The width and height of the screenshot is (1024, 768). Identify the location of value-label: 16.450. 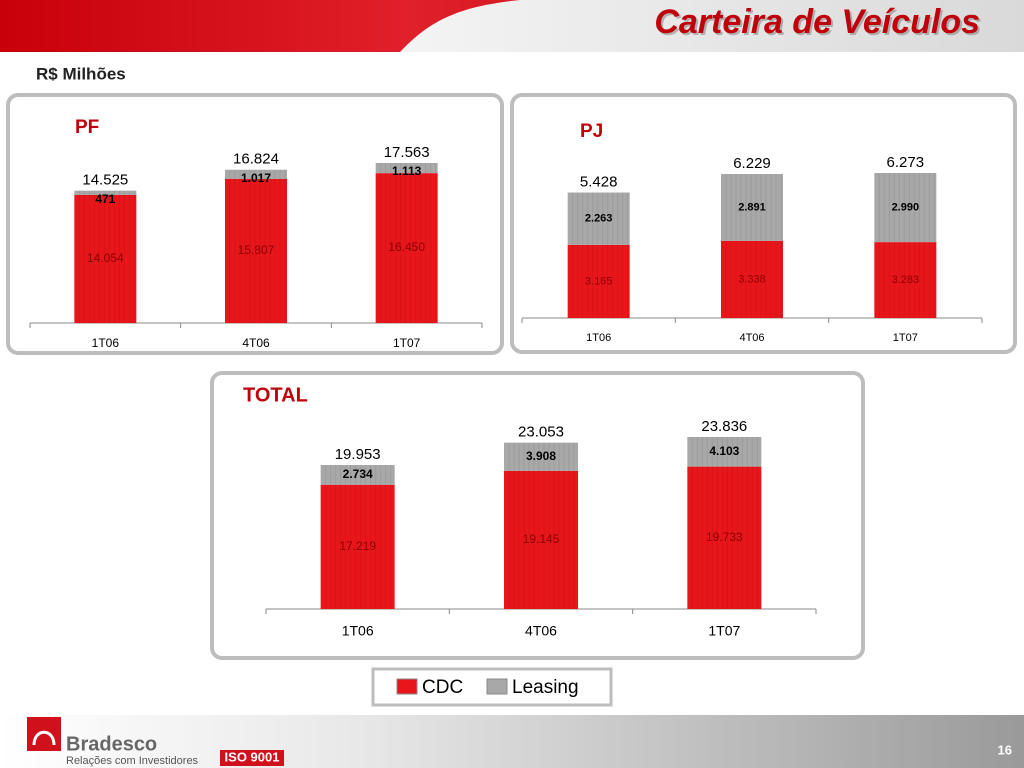
(406, 247).